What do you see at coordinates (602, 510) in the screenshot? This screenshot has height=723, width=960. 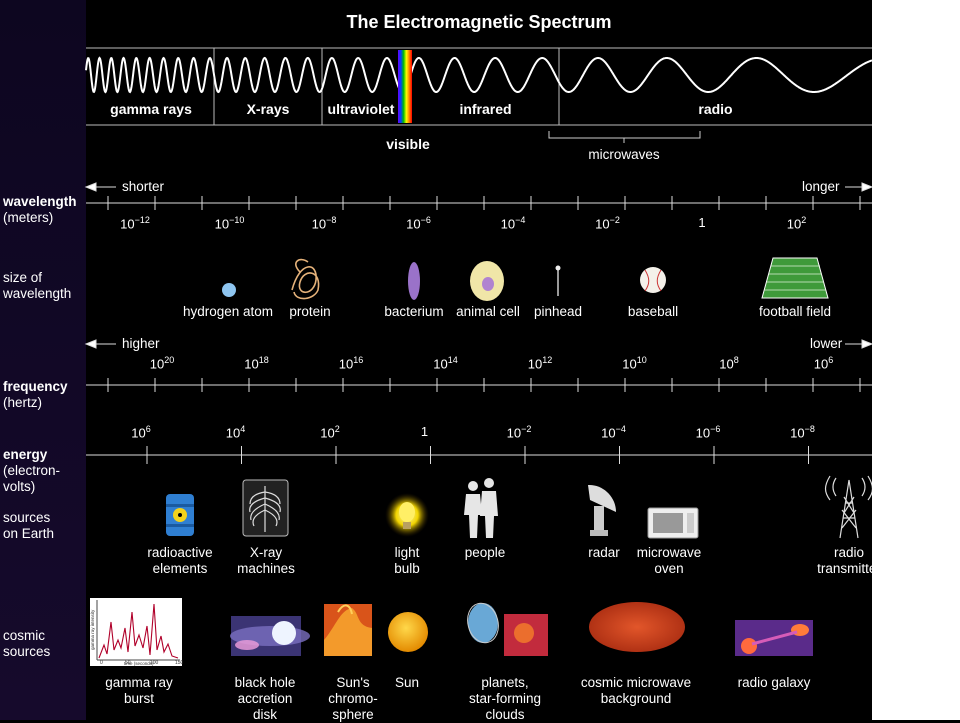 I see `radar-dish-icon` at bounding box center [602, 510].